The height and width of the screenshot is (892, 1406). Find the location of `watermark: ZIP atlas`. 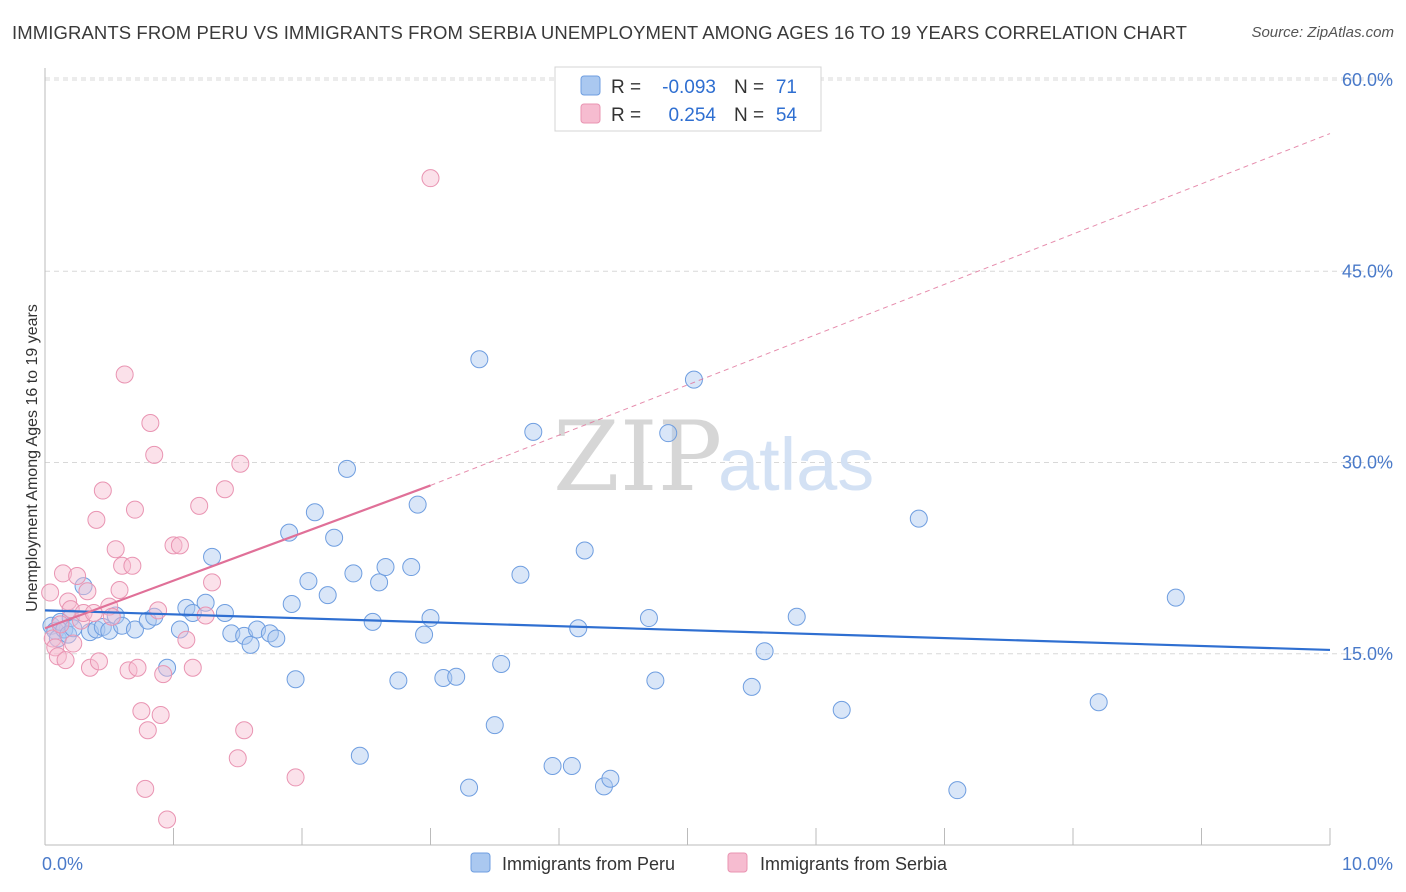

watermark: ZIP atlas is located at coordinates (713, 457).